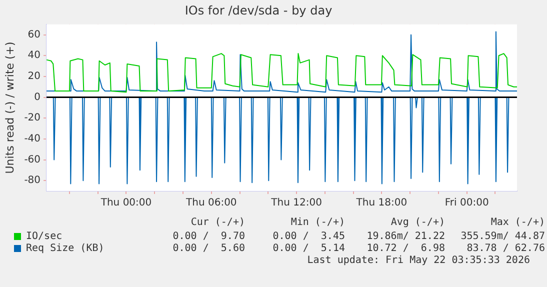 The width and height of the screenshot is (547, 287). I want to click on text: 10.72 / 6.98, so click(405, 248).